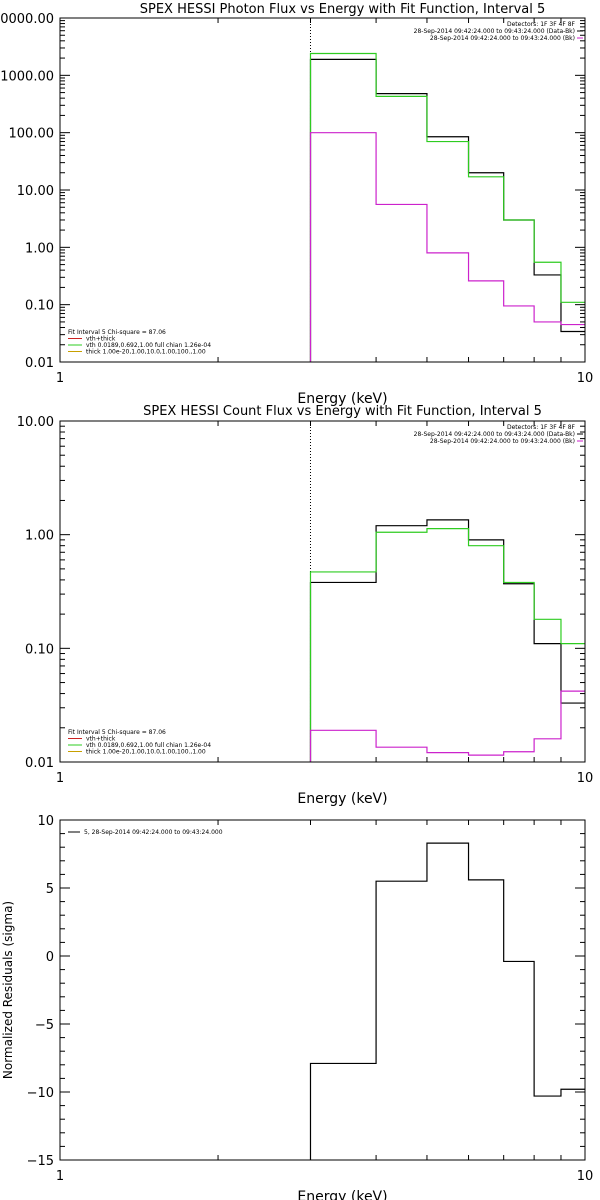 This screenshot has width=600, height=1200. Describe the element at coordinates (40, 1093) in the screenshot. I see `y-tick-label: −10` at that location.